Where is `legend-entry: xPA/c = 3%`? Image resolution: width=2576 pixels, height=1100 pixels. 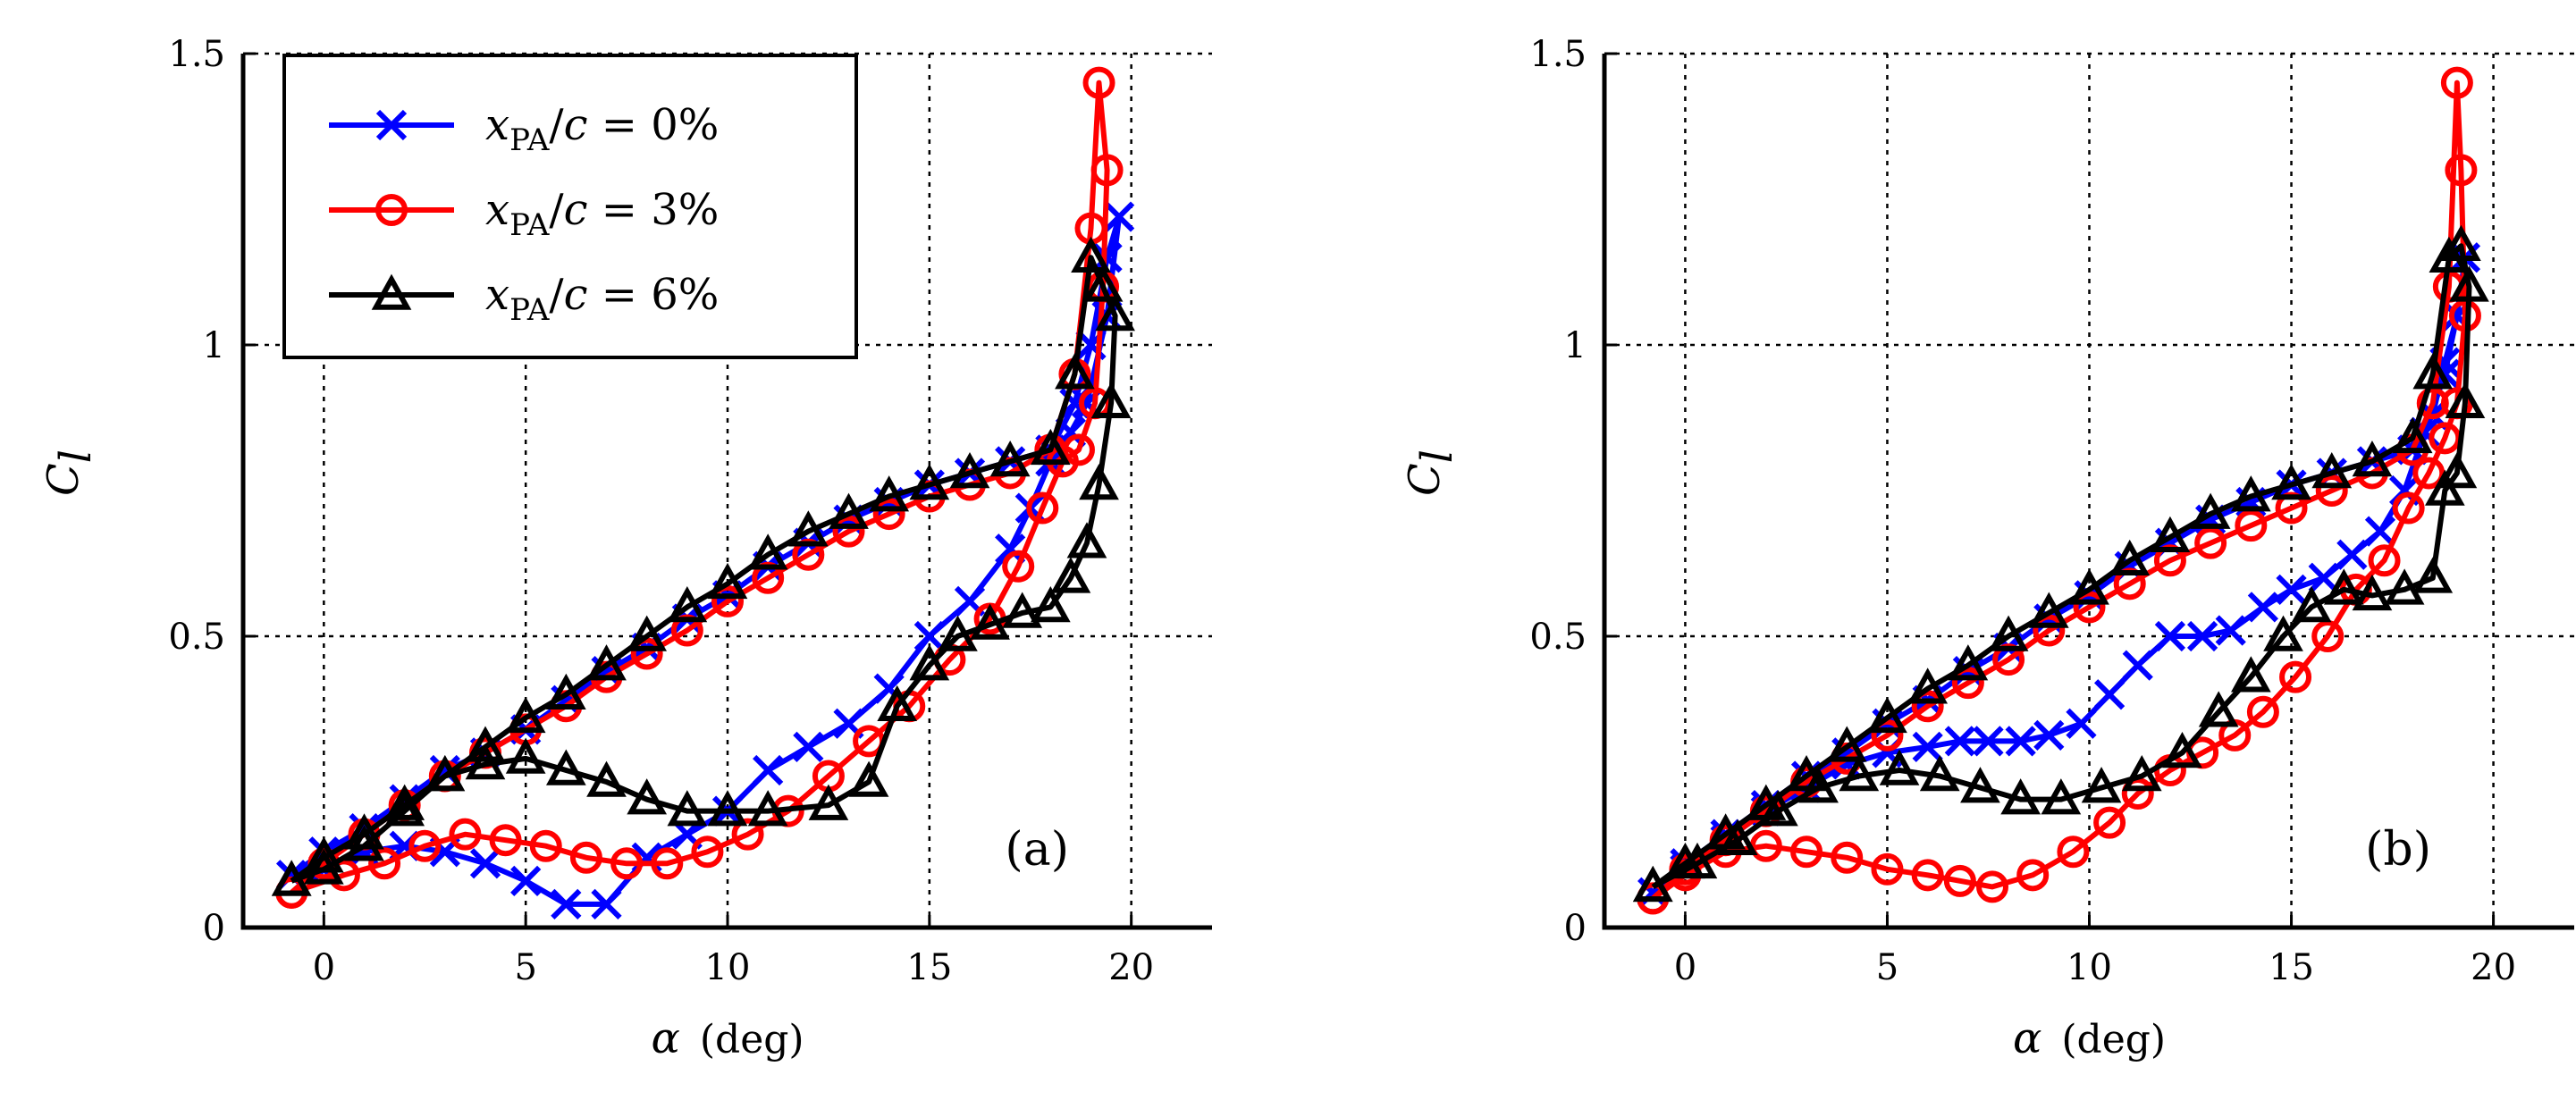 legend-entry: xPA/c = 3% is located at coordinates (524, 214).